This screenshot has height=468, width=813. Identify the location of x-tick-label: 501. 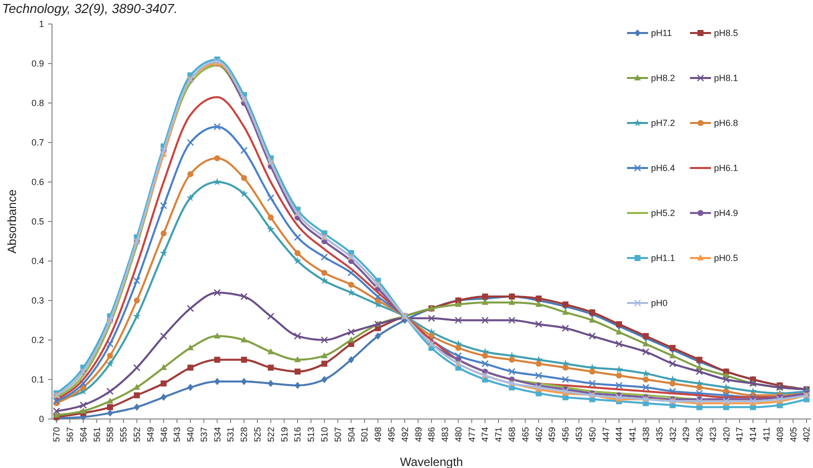
(365, 434).